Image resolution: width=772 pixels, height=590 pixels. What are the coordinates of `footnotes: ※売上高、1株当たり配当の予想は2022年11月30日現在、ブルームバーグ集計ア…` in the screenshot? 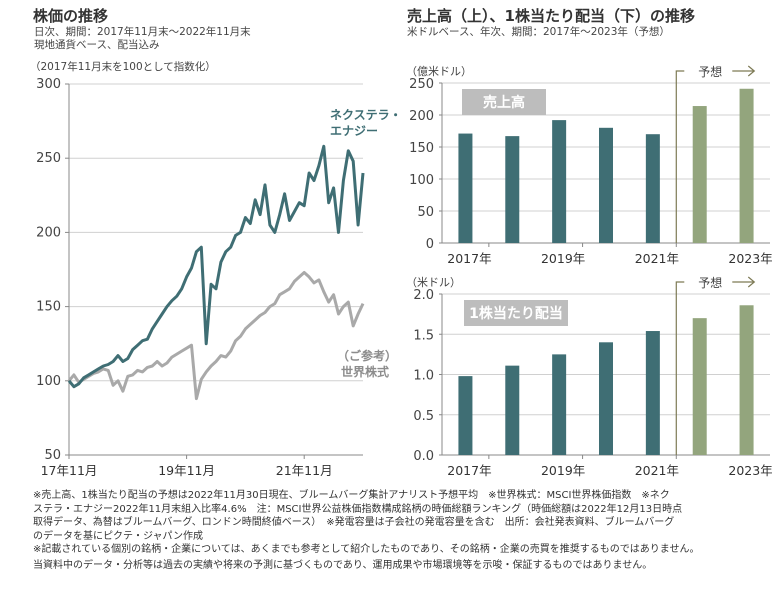 It's located at (402, 530).